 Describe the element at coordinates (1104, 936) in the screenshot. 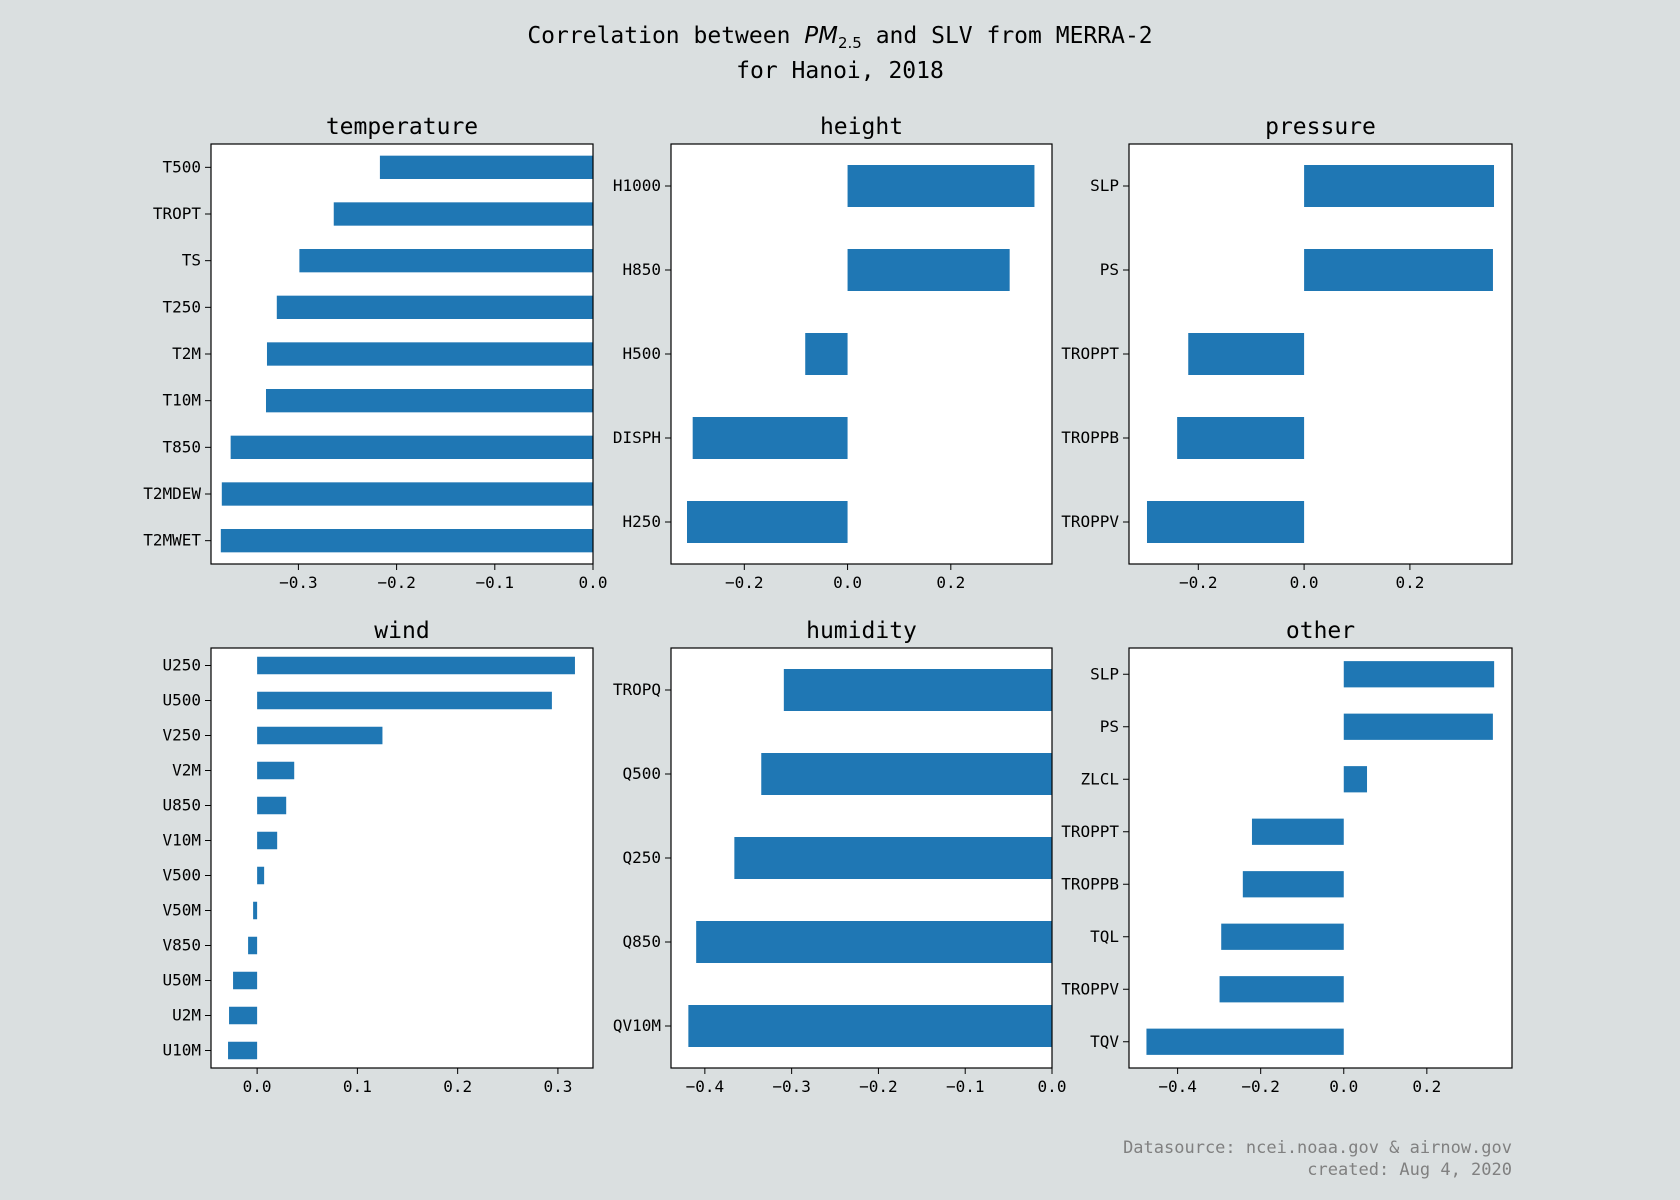

I see `ytick-label: TQL` at that location.